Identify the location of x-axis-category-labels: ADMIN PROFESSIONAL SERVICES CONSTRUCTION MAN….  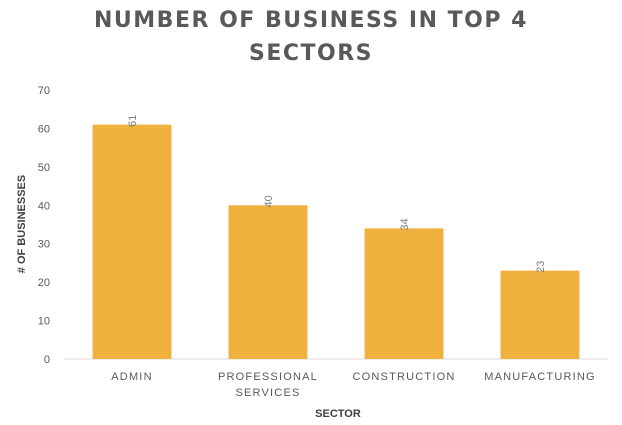
(353, 385).